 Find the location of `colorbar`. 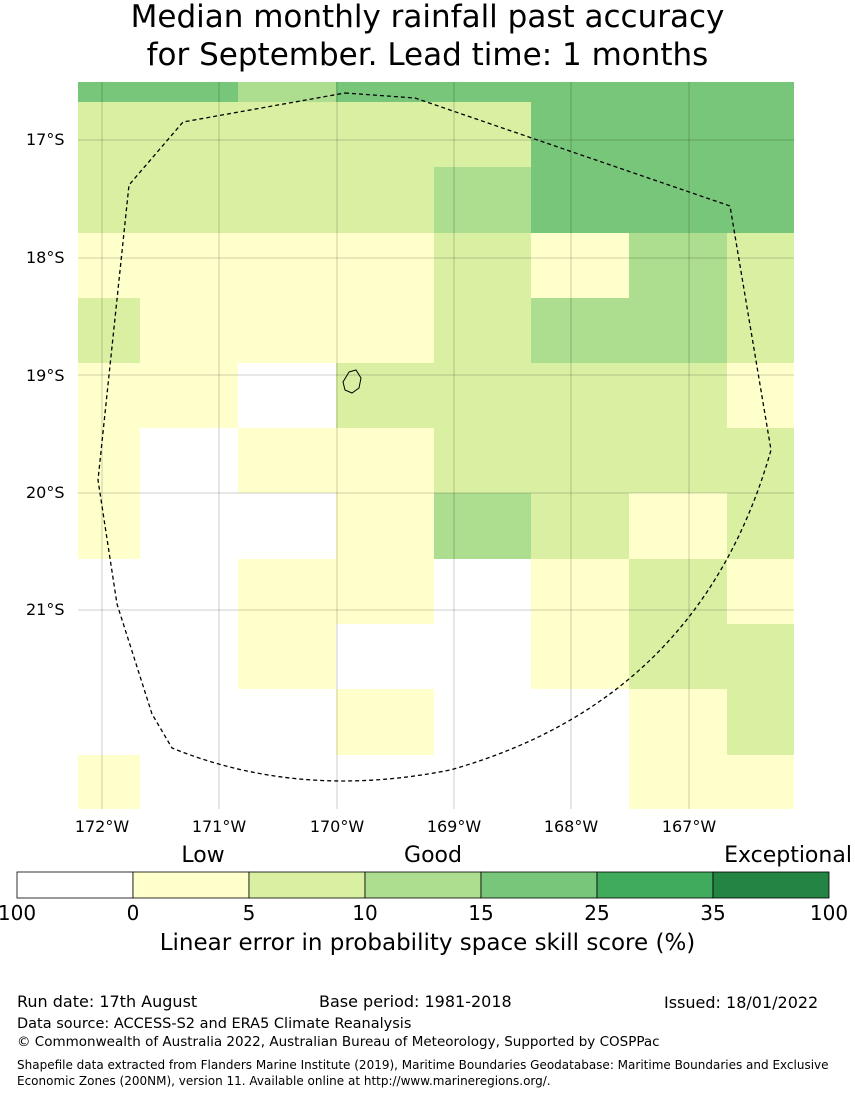

colorbar is located at coordinates (423, 885).